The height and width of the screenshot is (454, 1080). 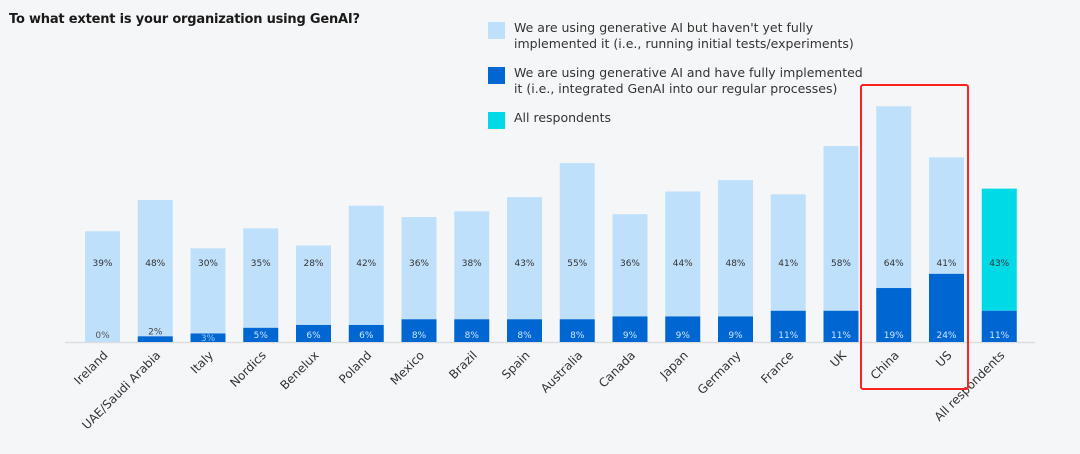 I want to click on legend-swatch-implemented, so click(x=496, y=75).